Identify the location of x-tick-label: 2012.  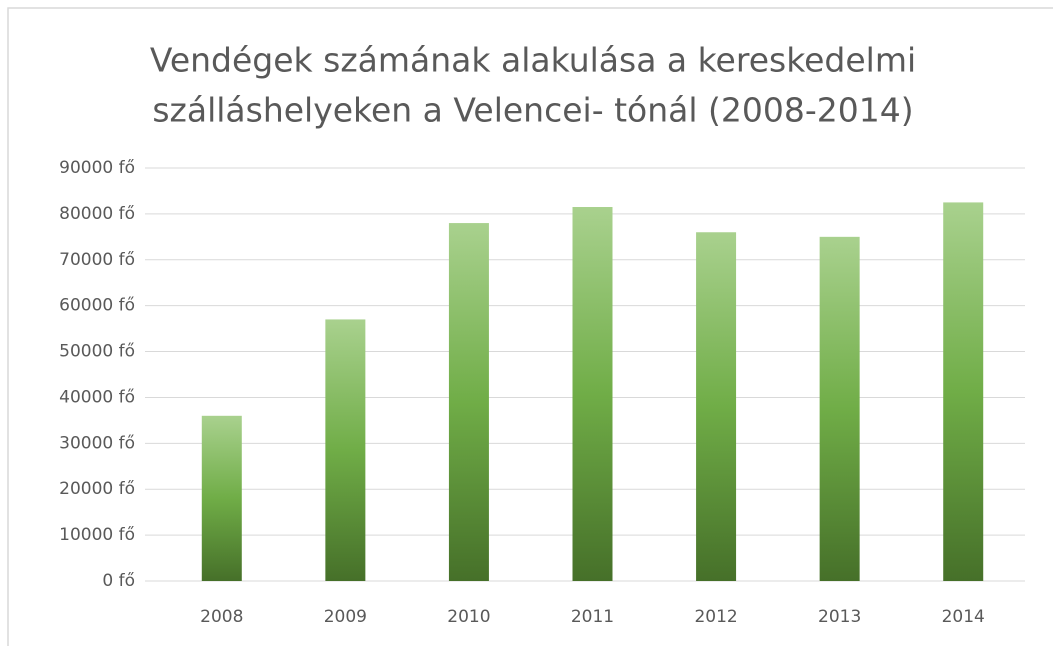
(715, 617).